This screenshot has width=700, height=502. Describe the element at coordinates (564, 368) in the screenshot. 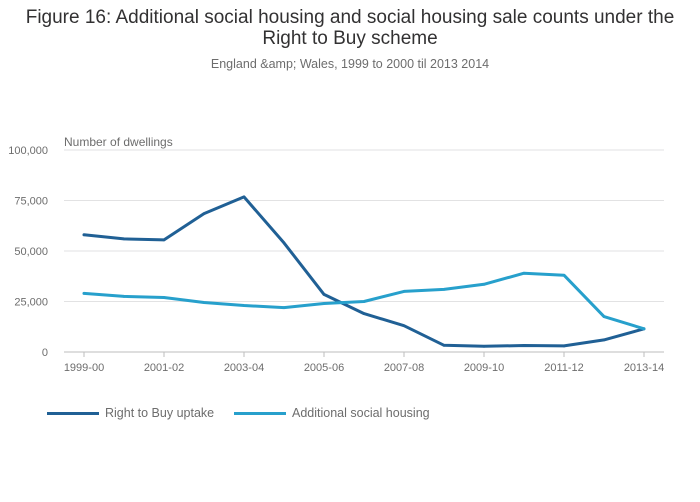

I see `x-tick-label: 2011-12` at that location.